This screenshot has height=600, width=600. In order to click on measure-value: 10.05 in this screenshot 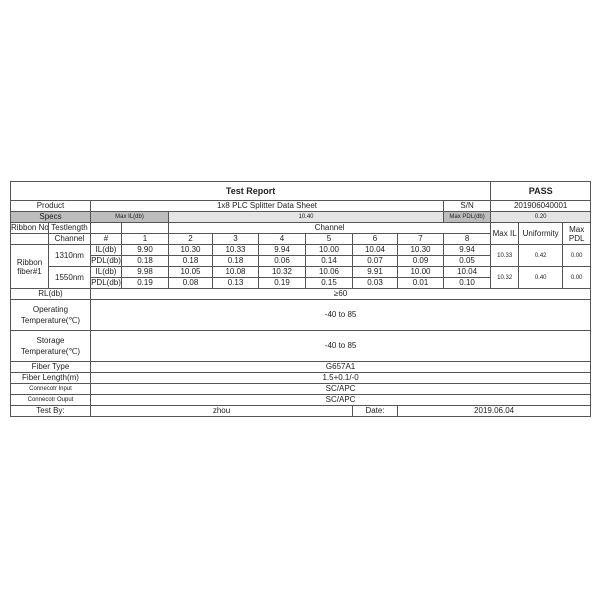, I will do `click(190, 272)`.